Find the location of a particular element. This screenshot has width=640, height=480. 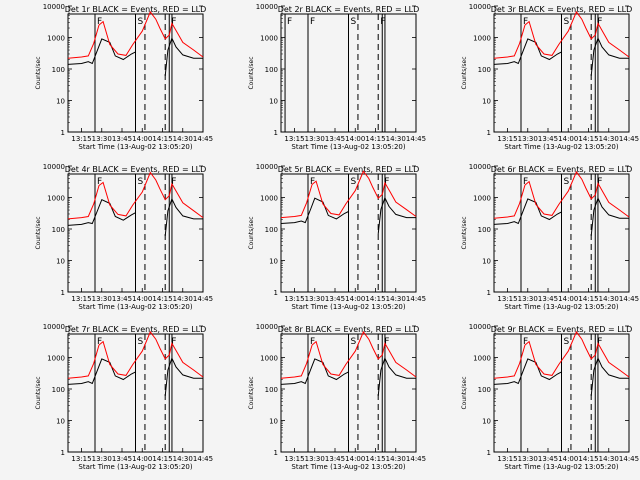

panel-title: Det 6r BLACK = Events, RED = LLD is located at coordinates (562, 169).